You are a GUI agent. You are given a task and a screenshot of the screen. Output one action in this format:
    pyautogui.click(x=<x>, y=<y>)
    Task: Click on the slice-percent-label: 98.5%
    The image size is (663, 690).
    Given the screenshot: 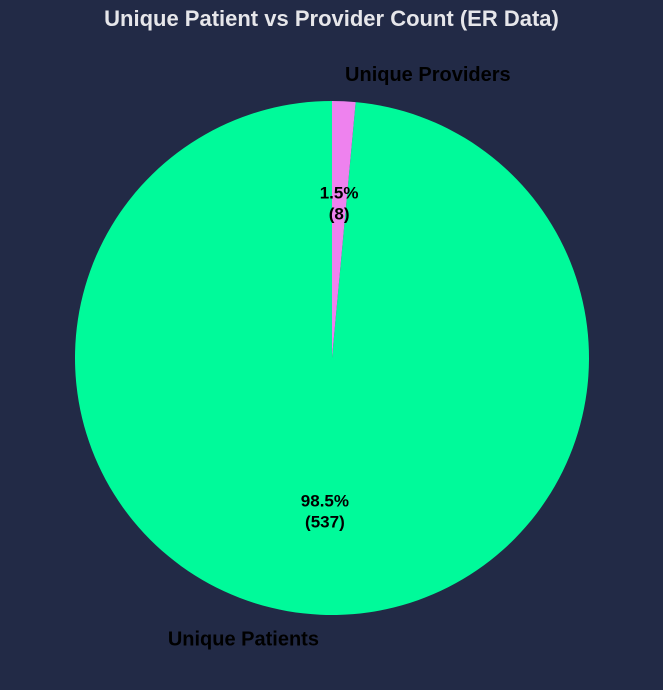 What is the action you would take?
    pyautogui.click(x=325, y=501)
    